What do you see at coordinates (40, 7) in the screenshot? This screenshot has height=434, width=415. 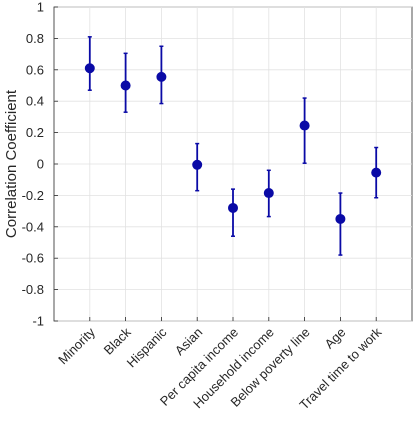 I see `y-tick-label: 1` at bounding box center [40, 7].